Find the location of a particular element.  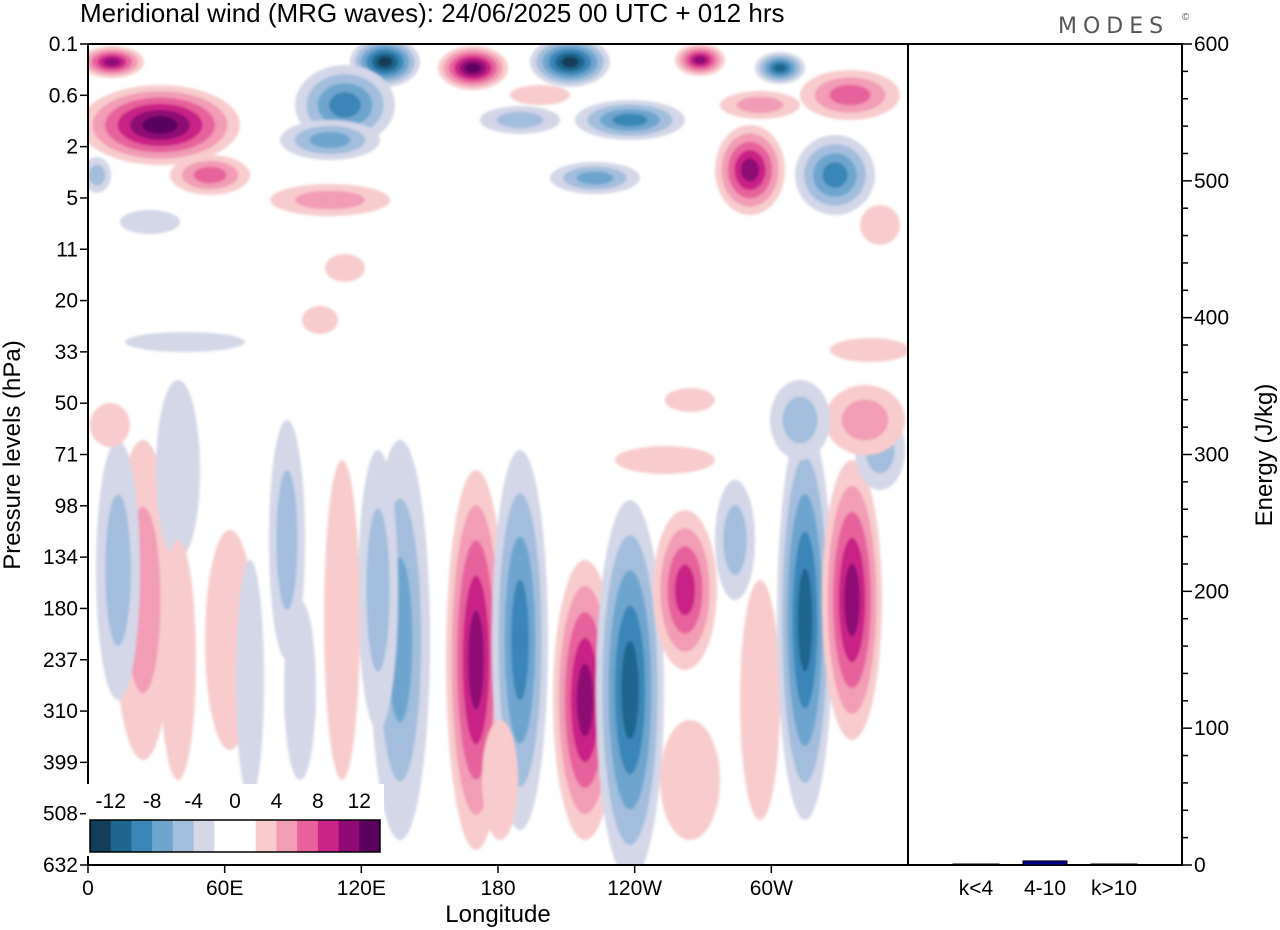

colorbar-label: 0 is located at coordinates (235, 801).